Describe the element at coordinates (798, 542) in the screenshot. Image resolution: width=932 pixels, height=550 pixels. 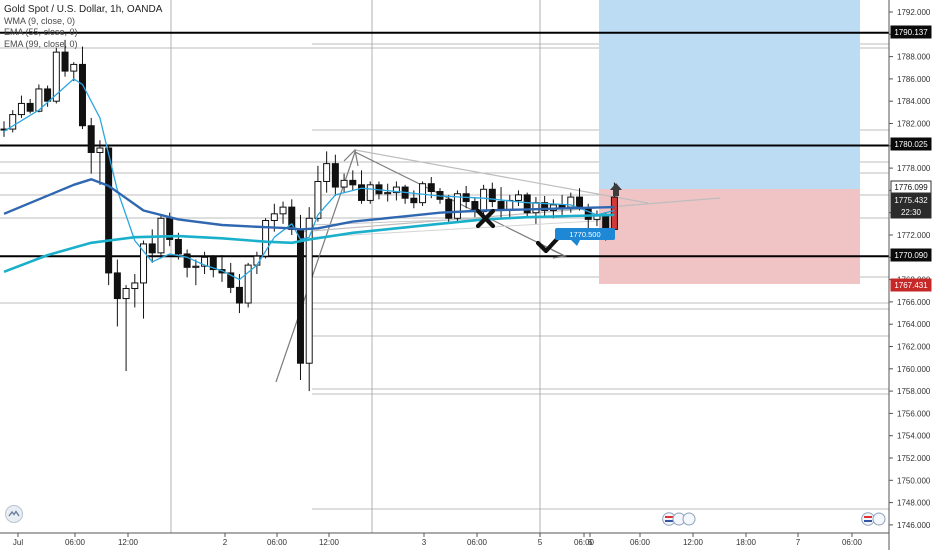
I see `x-tick-label: 7` at that location.